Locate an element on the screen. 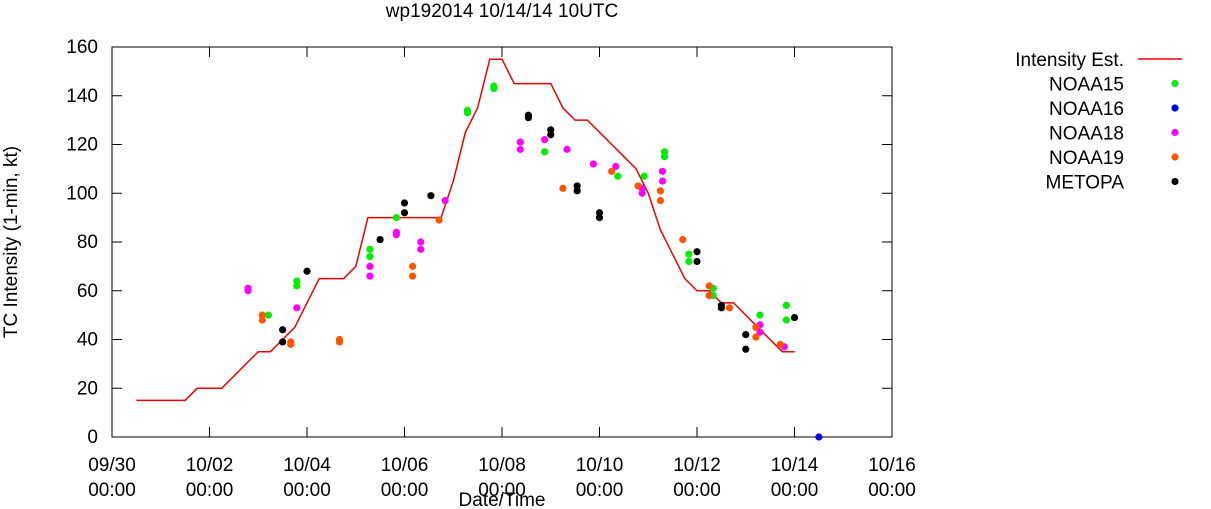 Image resolution: width=1211 pixels, height=509 pixels. chart-title: wp192014 10/14/14 10UTC is located at coordinates (501, 11).